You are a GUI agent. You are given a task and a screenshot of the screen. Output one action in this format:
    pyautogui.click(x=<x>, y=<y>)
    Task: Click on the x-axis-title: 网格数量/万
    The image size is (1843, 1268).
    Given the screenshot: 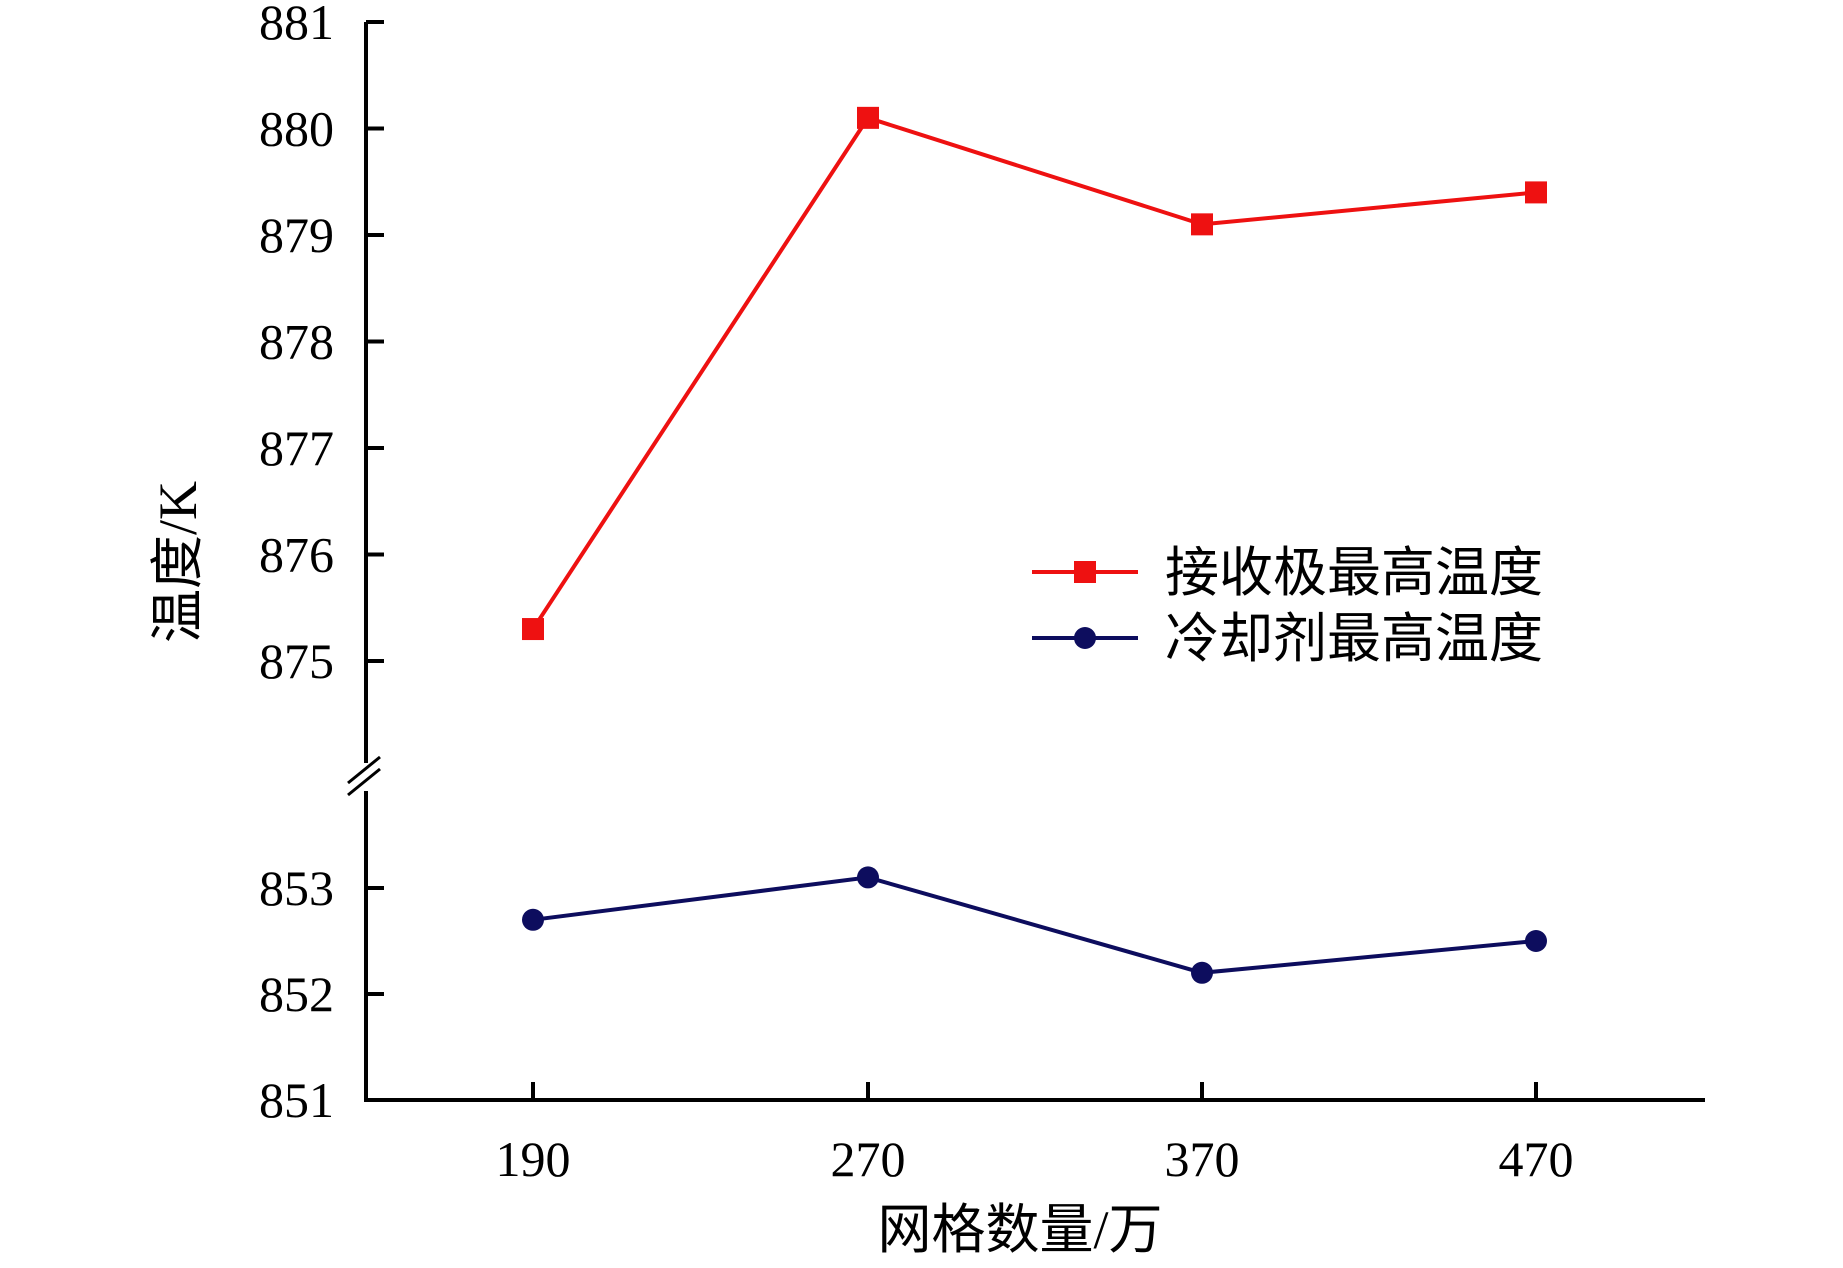 What is the action you would take?
    pyautogui.click(x=1019, y=1230)
    